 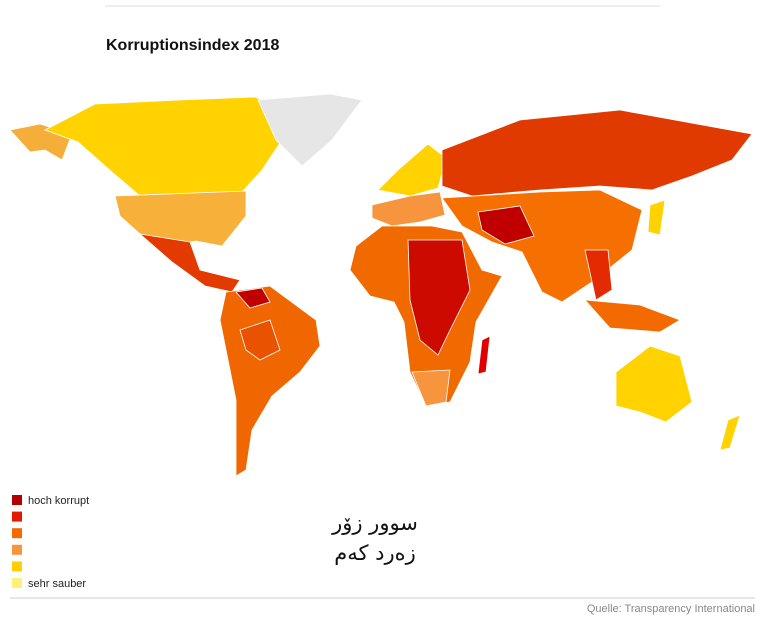 What do you see at coordinates (374, 523) in the screenshot?
I see `annotation: سوور زۆر` at bounding box center [374, 523].